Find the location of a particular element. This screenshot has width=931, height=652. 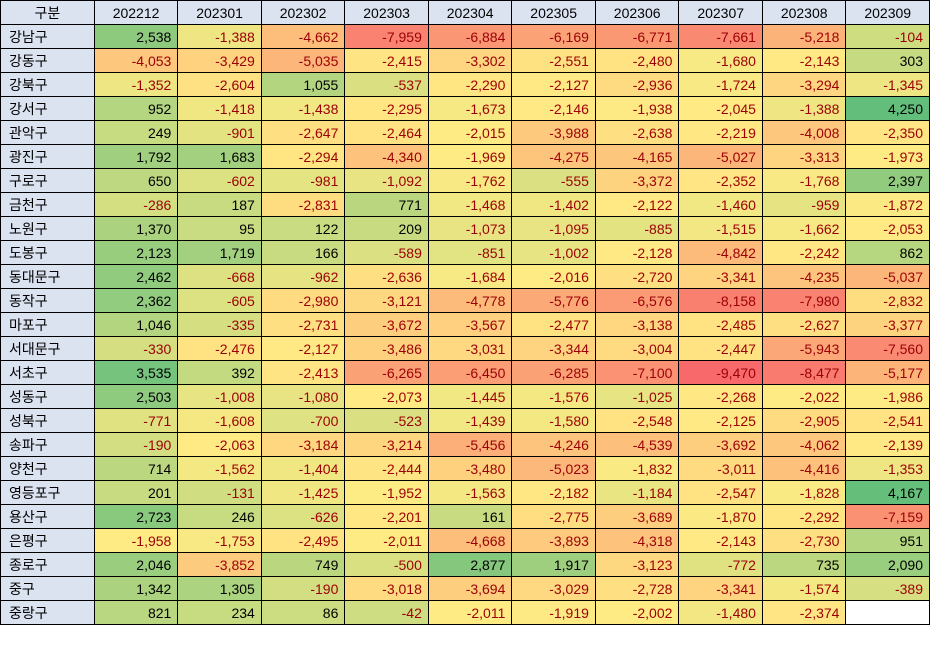

heat-cell: -3,689 is located at coordinates (637, 516).